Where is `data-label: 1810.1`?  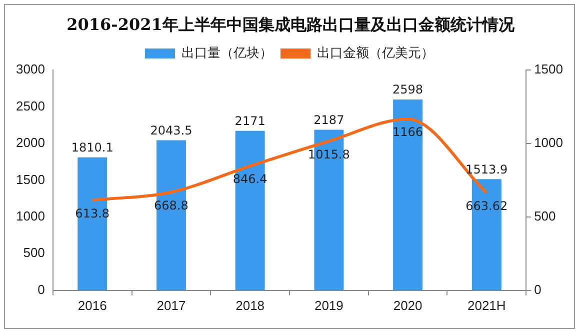
data-label: 1810.1 is located at coordinates (92, 147).